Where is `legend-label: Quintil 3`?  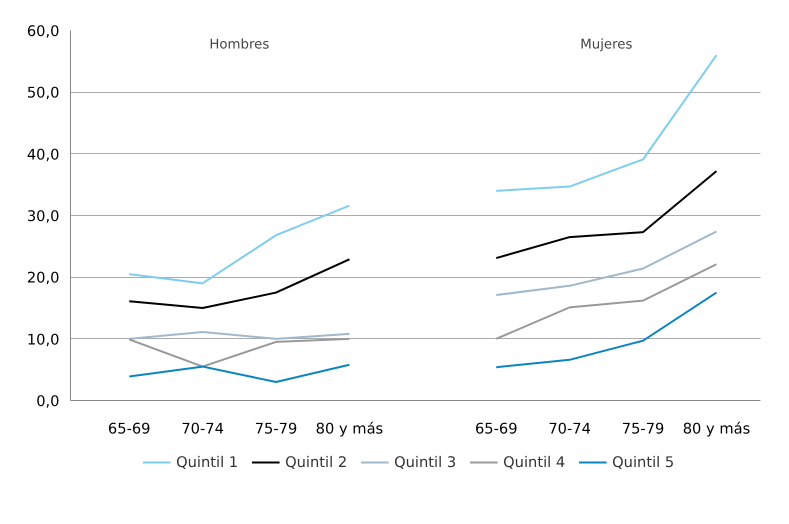 legend-label: Quintil 3 is located at coordinates (425, 462).